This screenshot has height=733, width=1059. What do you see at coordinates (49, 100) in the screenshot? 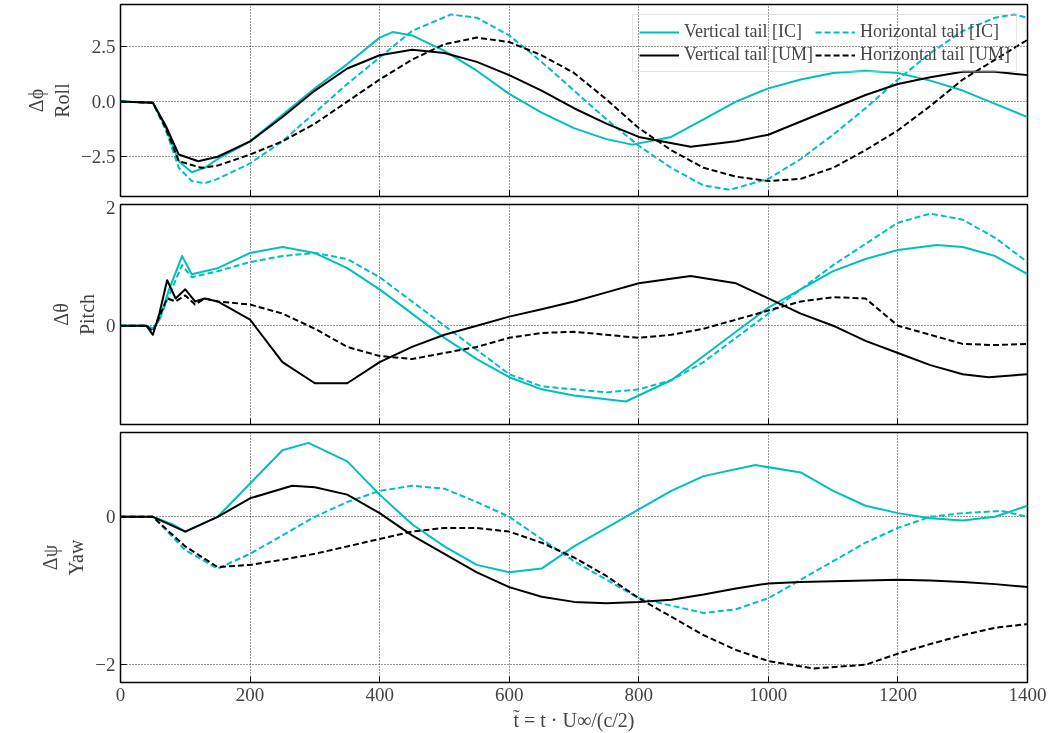
I see `y-axis-title: Δϕ Roll` at bounding box center [49, 100].